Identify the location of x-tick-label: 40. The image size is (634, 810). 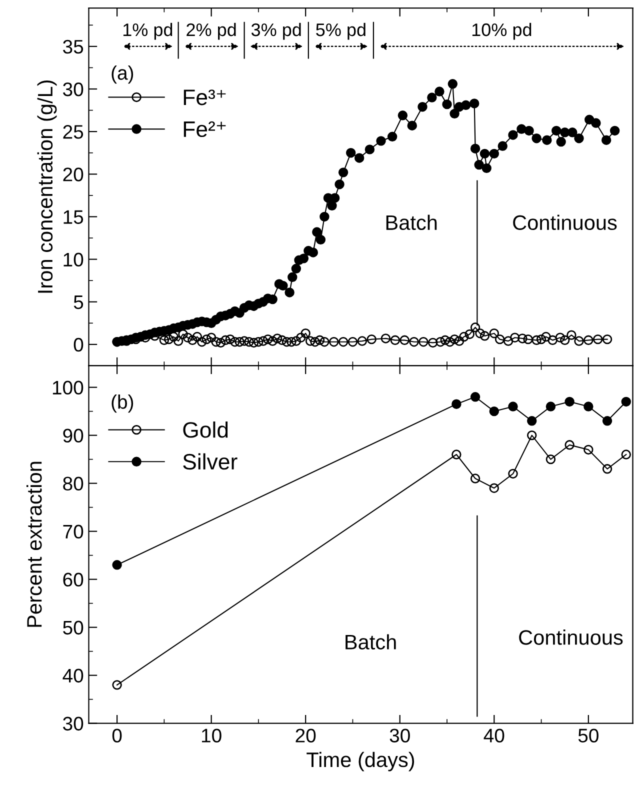
(494, 735).